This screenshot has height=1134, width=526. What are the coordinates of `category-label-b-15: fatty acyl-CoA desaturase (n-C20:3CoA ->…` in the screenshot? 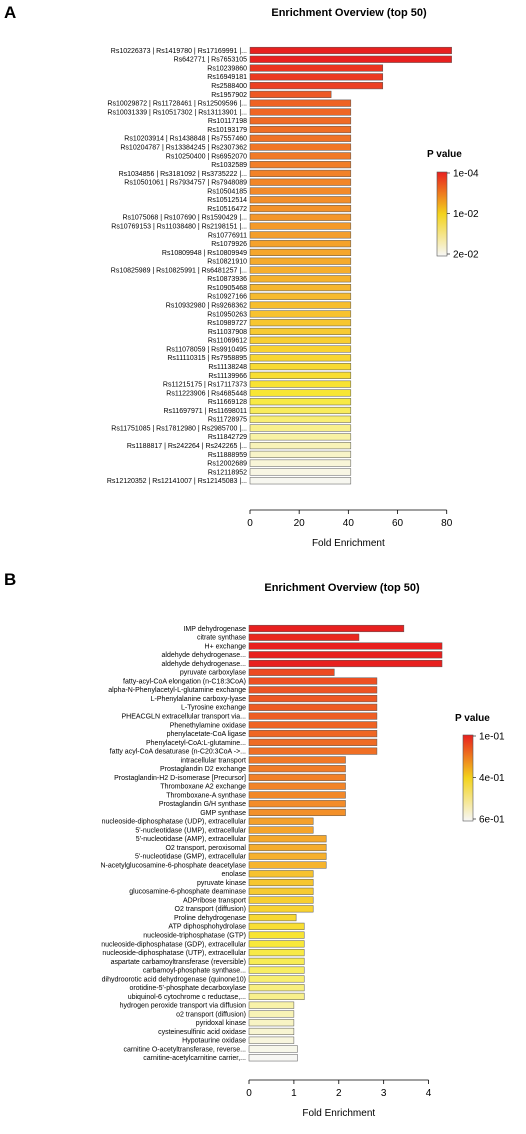 It's located at (178, 752).